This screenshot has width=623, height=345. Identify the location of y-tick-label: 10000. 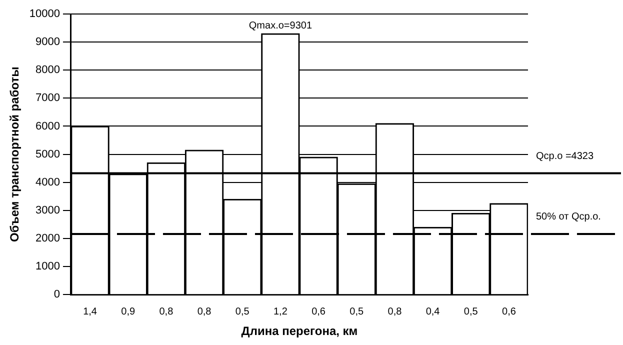
(44, 14).